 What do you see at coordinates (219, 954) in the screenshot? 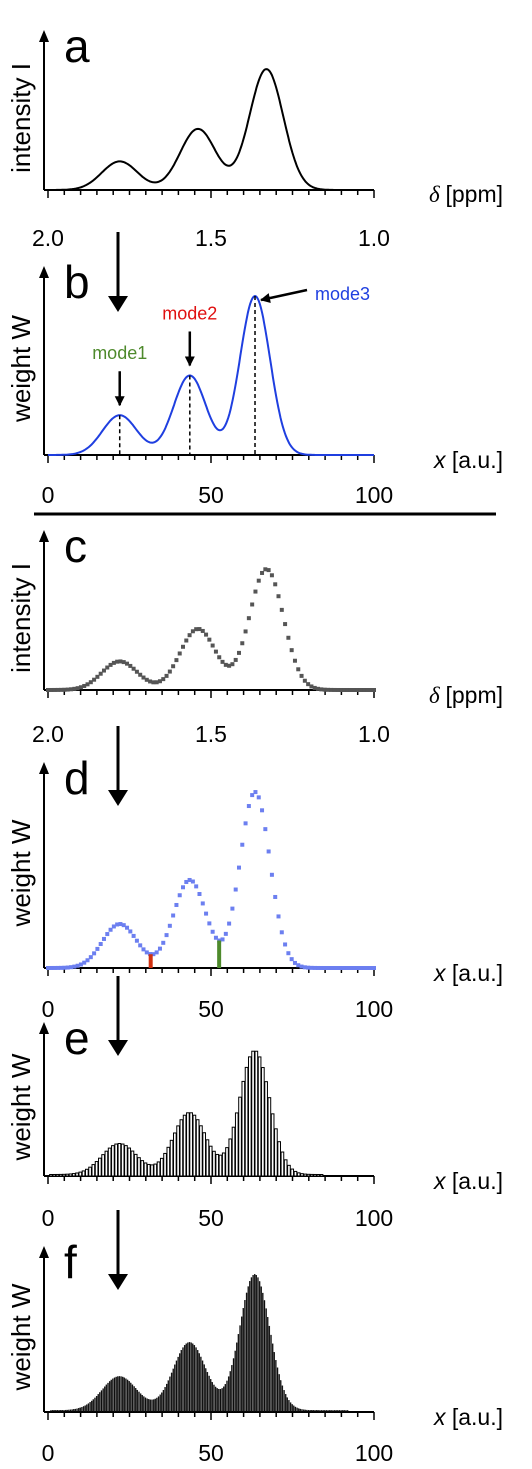
I see `split-marker-green` at bounding box center [219, 954].